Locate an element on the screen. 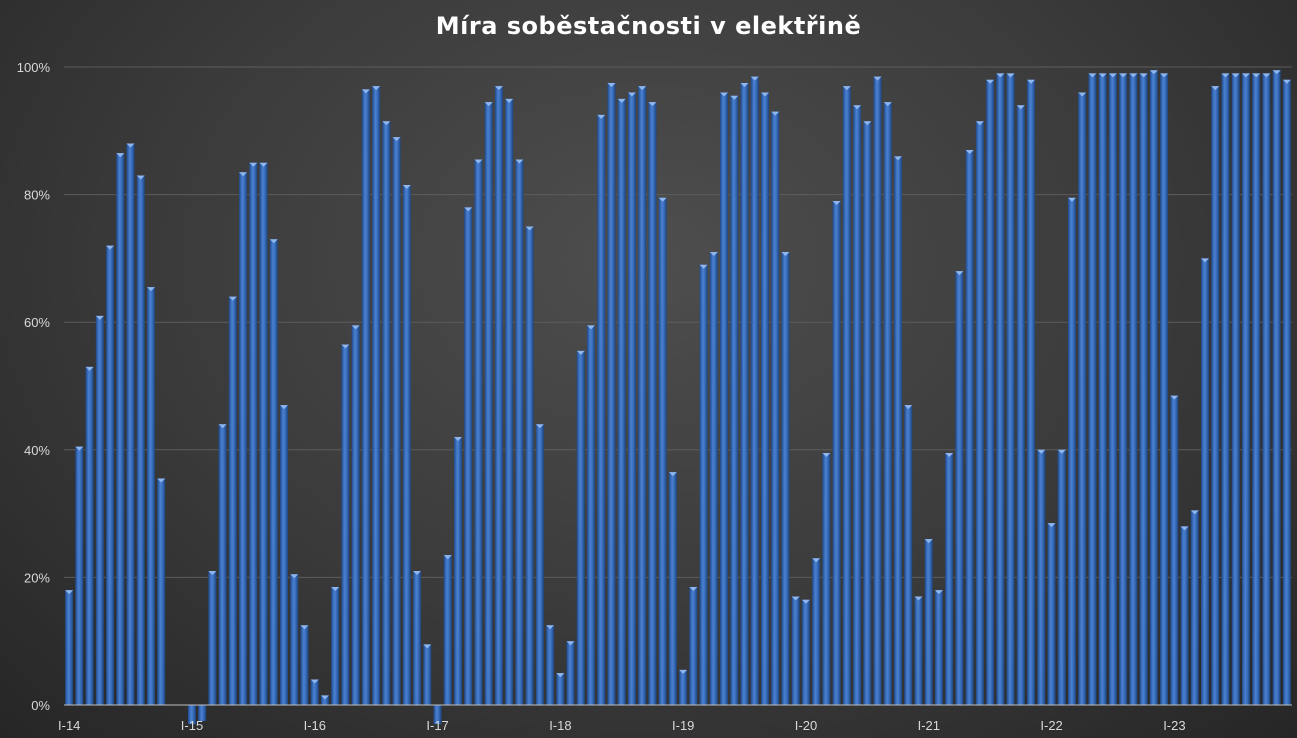 Image resolution: width=1297 pixels, height=738 pixels. x-tick-label: I-20 is located at coordinates (806, 725).